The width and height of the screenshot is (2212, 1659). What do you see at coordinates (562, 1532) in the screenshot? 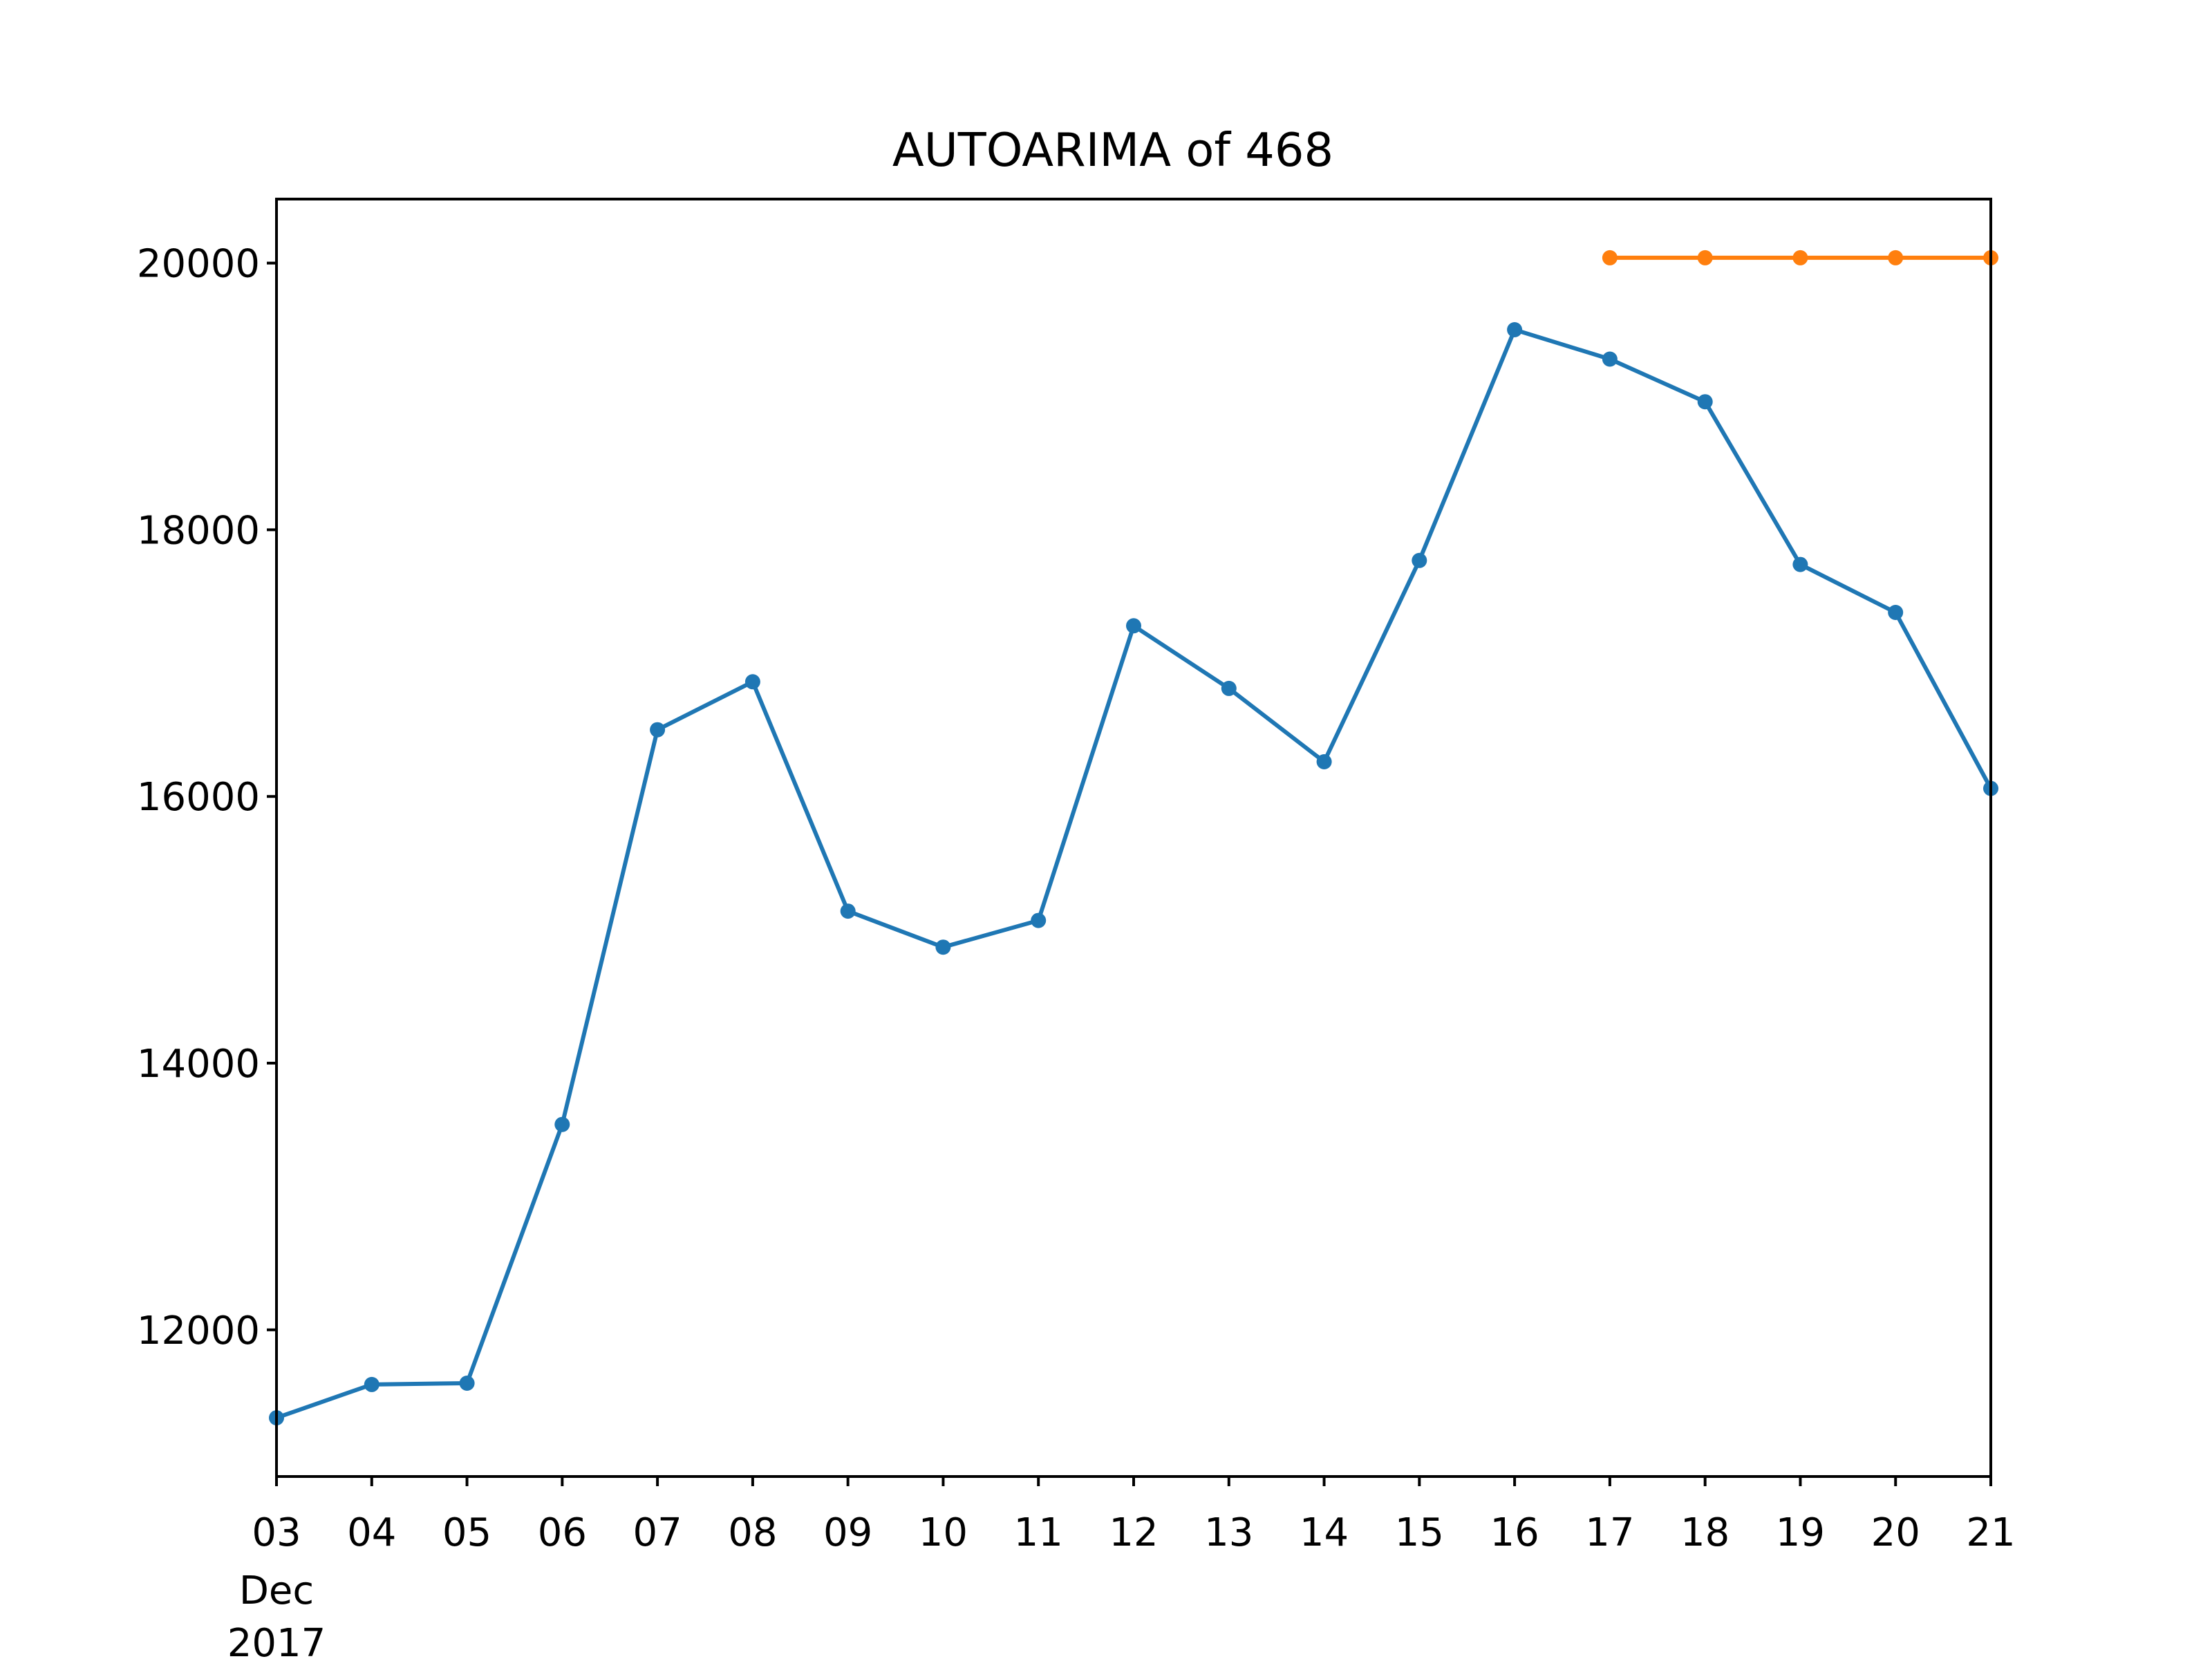
I see `x-tick-label-06: 06` at bounding box center [562, 1532].